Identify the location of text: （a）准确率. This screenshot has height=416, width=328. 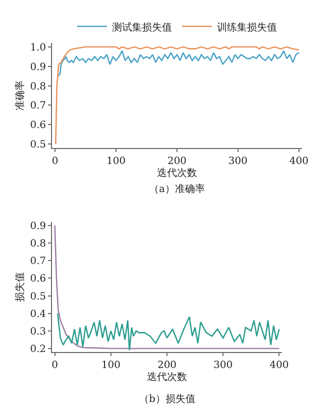
(177, 189).